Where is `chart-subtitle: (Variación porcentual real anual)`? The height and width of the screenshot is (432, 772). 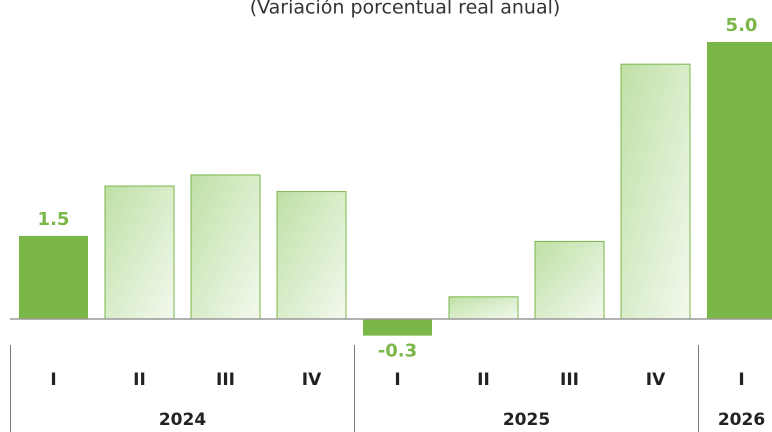 chart-subtitle: (Variación porcentual real anual) is located at coordinates (405, 9).